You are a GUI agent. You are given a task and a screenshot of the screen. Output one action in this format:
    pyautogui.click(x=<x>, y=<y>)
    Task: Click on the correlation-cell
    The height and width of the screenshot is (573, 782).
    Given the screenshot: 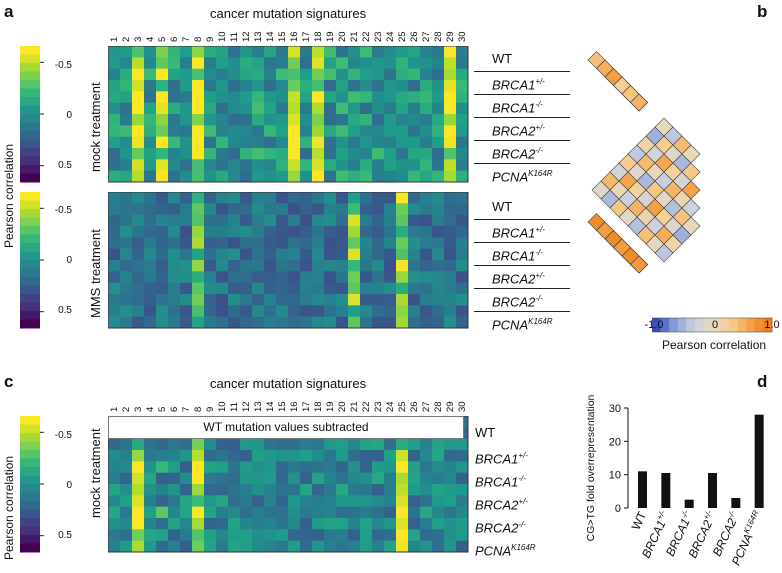 What is the action you would take?
    pyautogui.click(x=639, y=102)
    